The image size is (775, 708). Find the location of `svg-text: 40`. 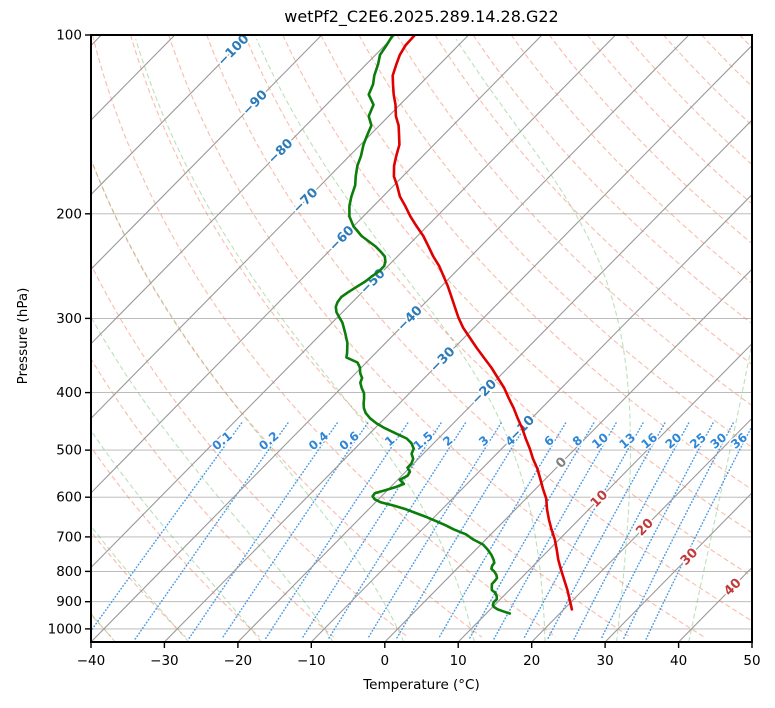

svg-text: 40 is located at coordinates (678, 661).